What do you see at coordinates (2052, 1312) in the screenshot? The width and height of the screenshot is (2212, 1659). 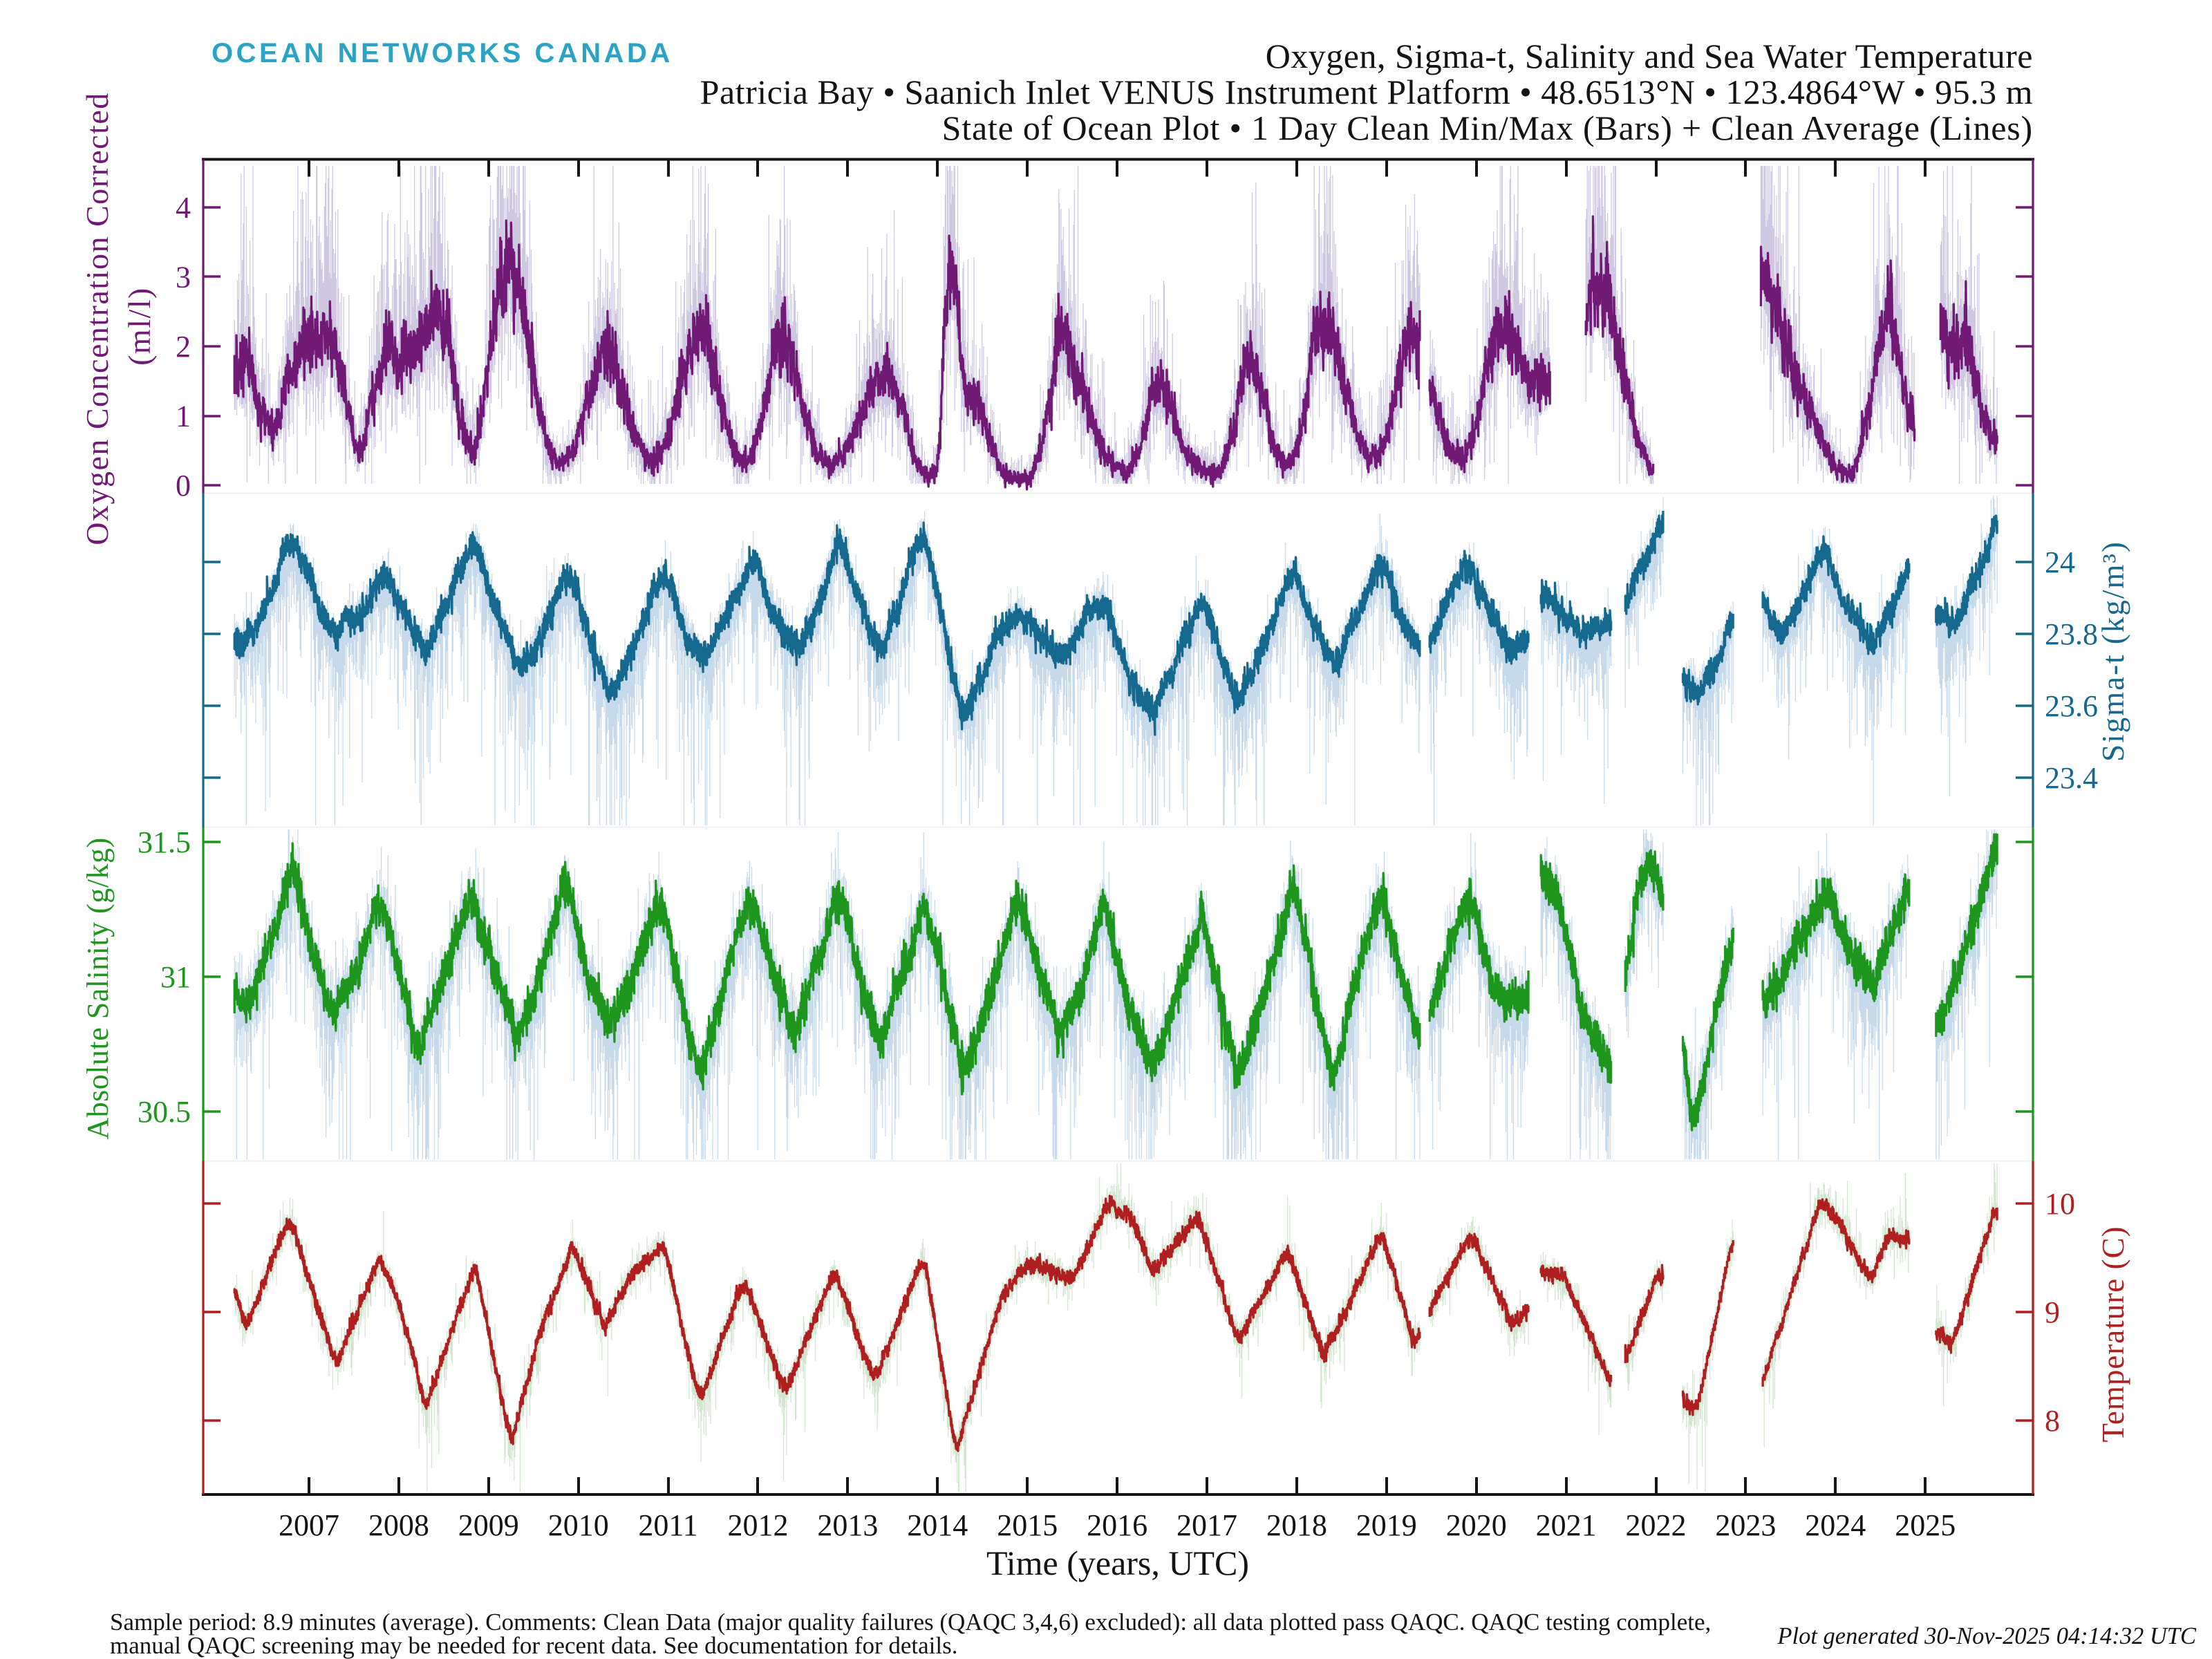 I see `svg-text: 9` at bounding box center [2052, 1312].